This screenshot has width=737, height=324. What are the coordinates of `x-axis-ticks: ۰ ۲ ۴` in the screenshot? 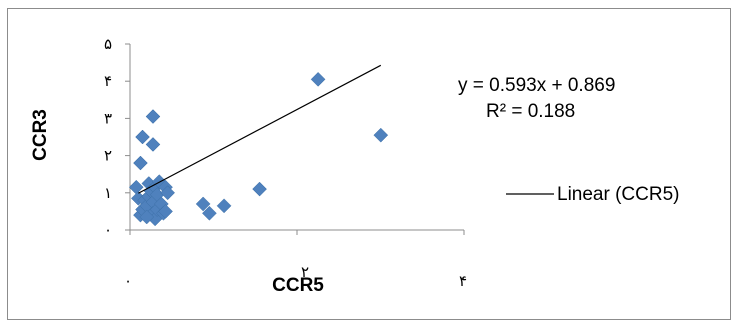 It's located at (295, 260).